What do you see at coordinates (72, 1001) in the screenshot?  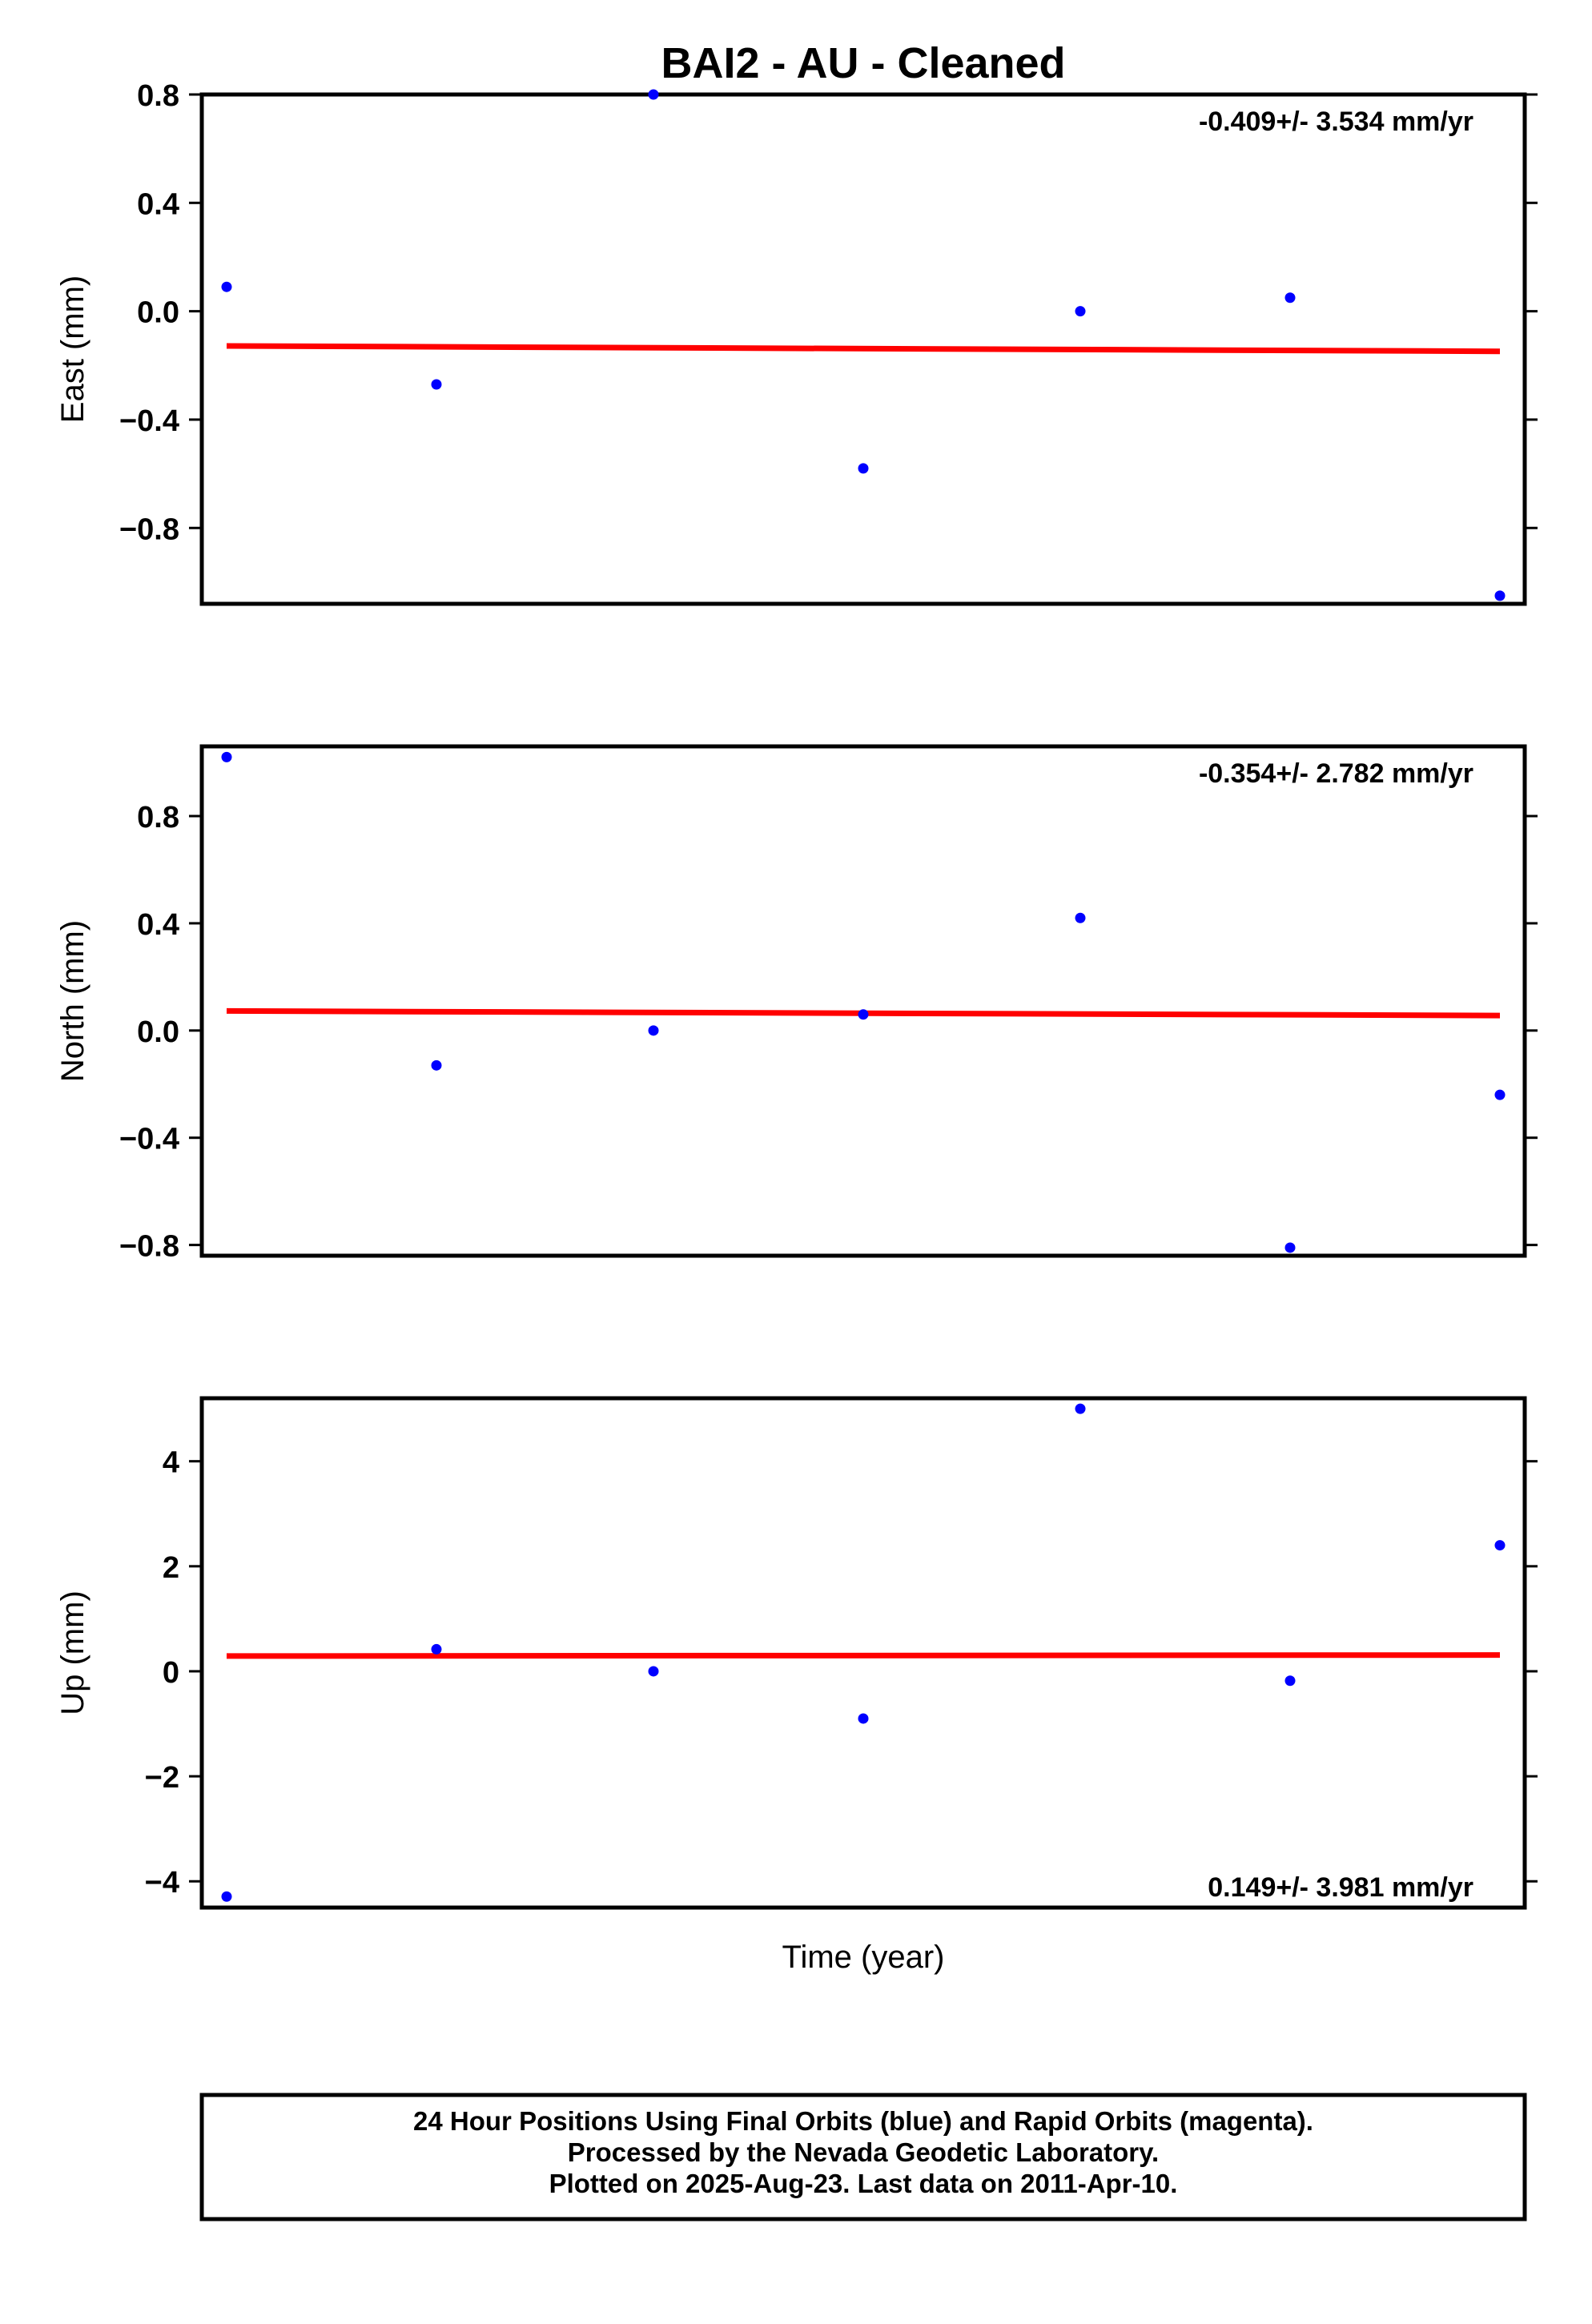 I see `y-axis-label: North (mm)` at bounding box center [72, 1001].